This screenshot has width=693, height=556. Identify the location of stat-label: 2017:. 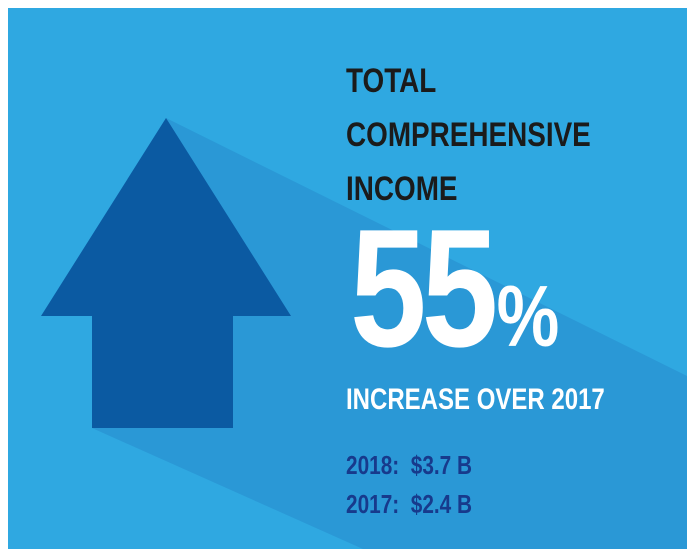
(373, 504).